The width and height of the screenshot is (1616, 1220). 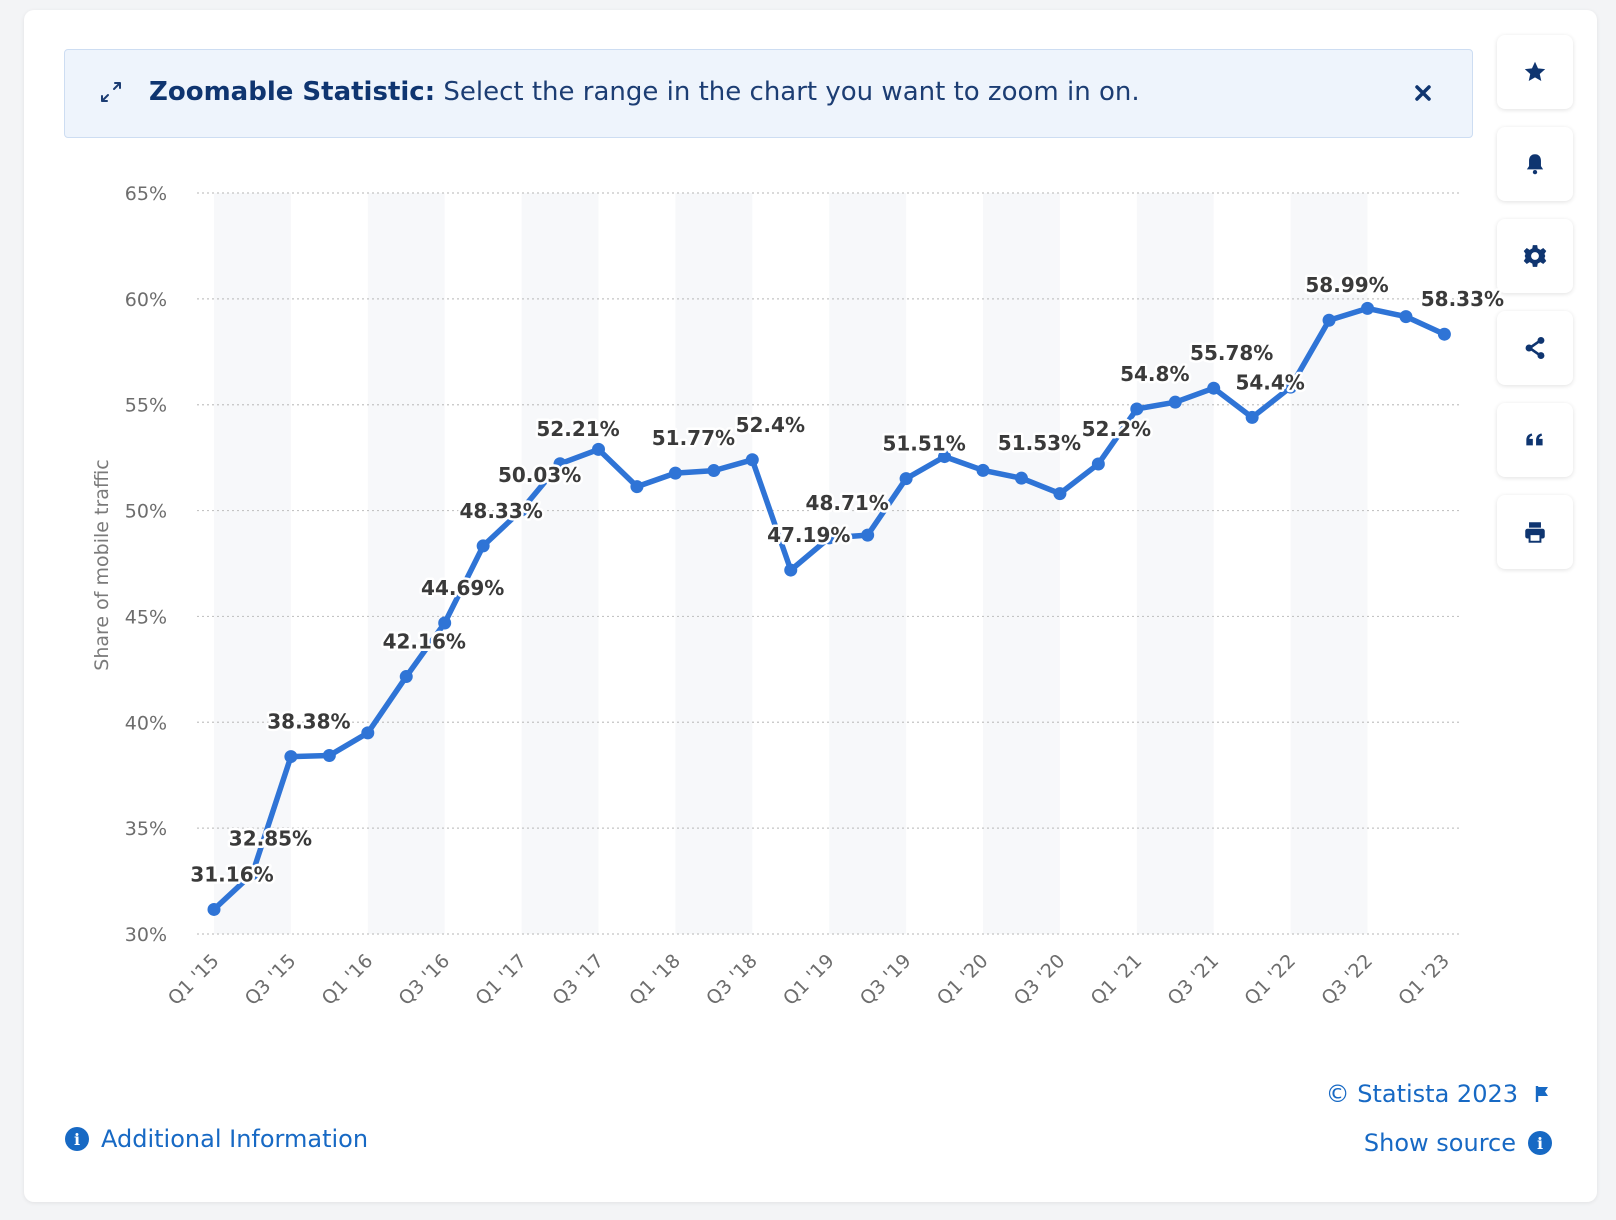 I want to click on share-icon, so click(x=1535, y=348).